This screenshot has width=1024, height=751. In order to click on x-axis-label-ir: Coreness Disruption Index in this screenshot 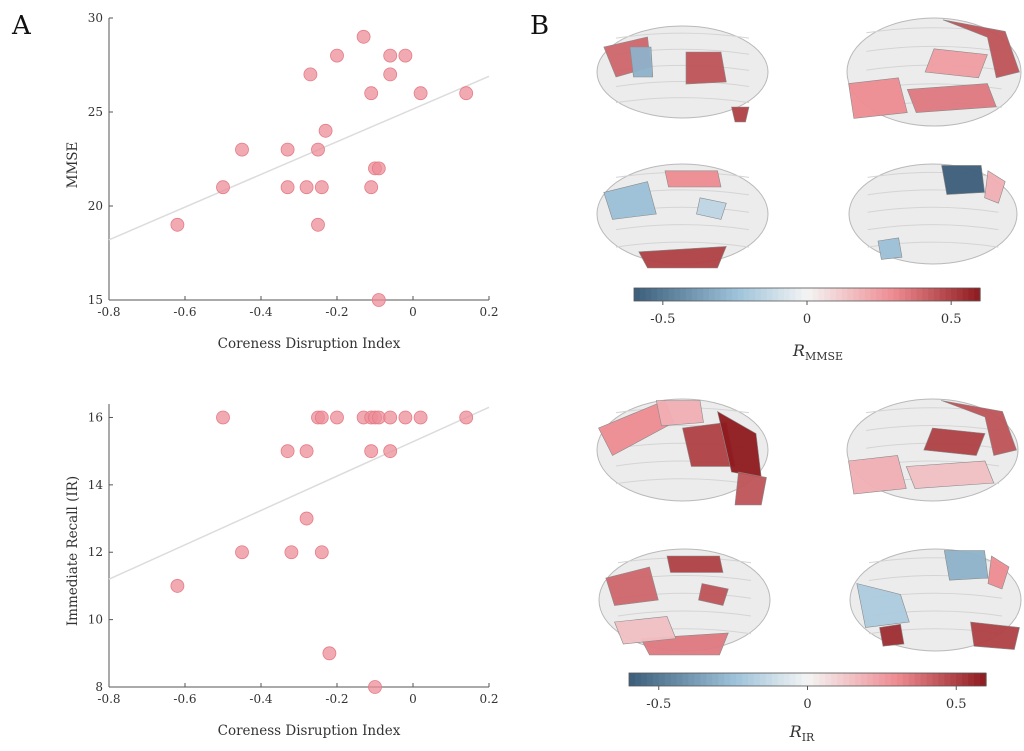, I will do `click(309, 731)`.